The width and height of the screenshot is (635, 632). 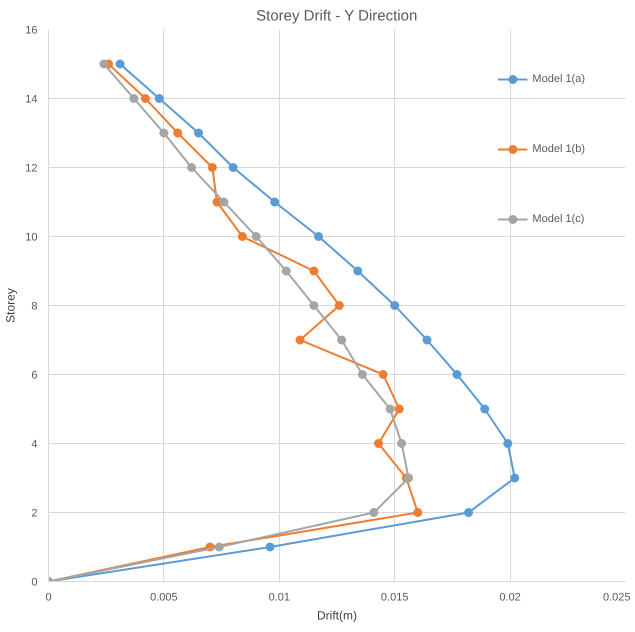 What do you see at coordinates (31, 30) in the screenshot?
I see `y-tick-label: 16` at bounding box center [31, 30].